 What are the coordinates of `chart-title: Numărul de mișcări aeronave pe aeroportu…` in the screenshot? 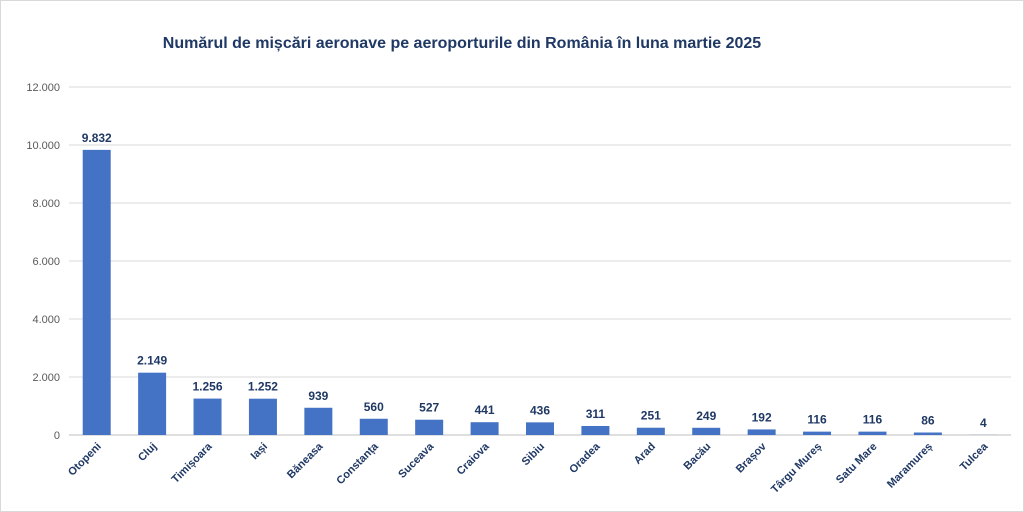 It's located at (462, 43).